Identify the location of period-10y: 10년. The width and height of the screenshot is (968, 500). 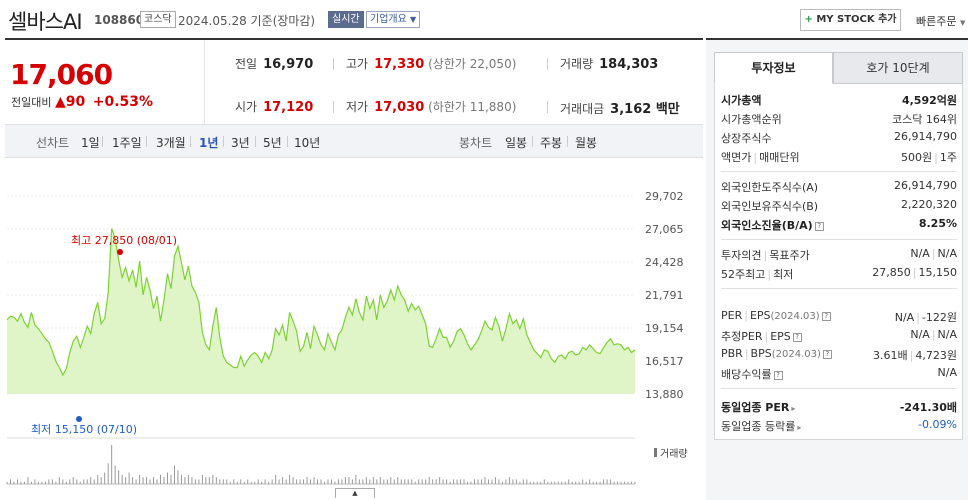
(307, 143).